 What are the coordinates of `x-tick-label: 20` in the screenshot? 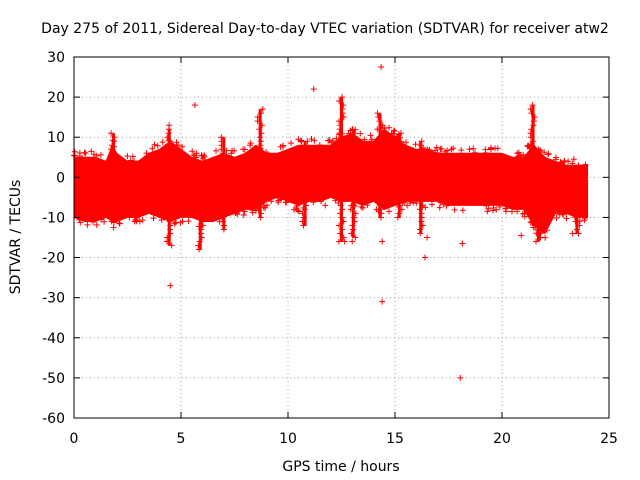 It's located at (502, 439).